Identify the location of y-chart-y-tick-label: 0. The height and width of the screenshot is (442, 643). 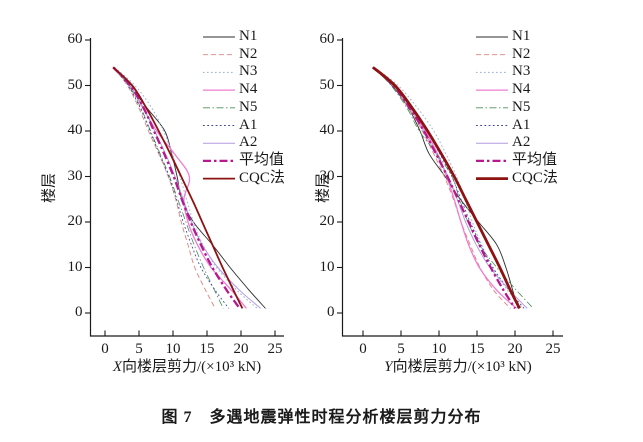
(331, 312).